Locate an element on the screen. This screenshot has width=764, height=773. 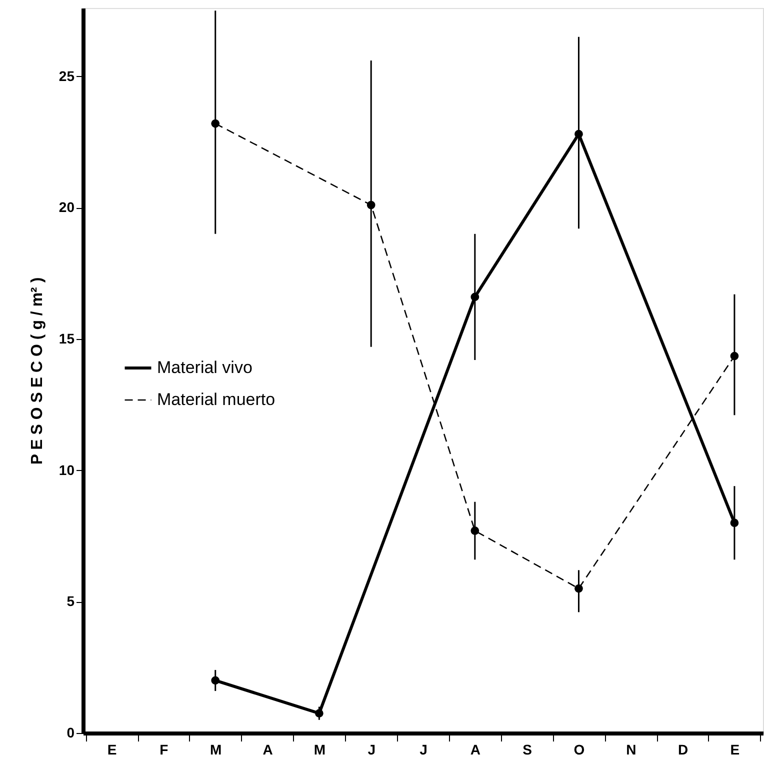
legend-label: Material vivo is located at coordinates (204, 367).